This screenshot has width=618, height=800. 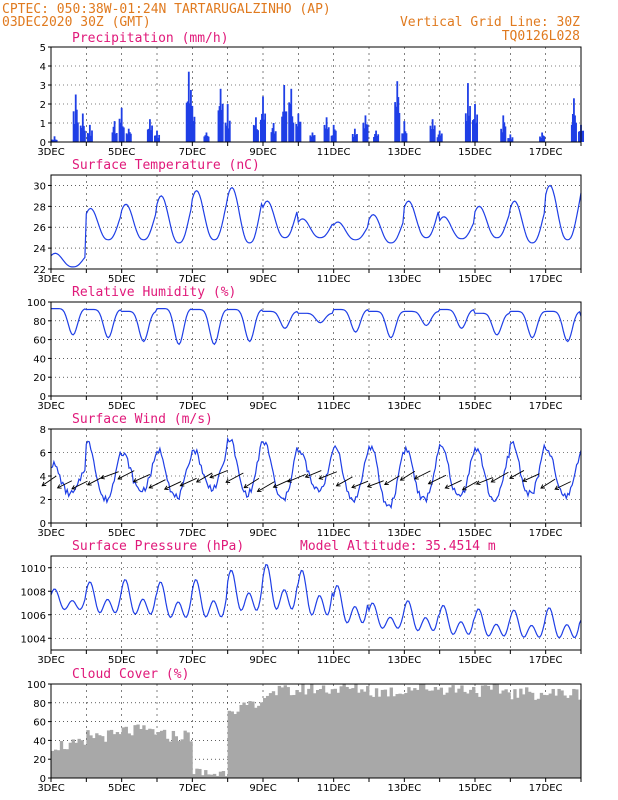 What do you see at coordinates (43, 143) in the screenshot?
I see `y-tick-label: 0` at bounding box center [43, 143].